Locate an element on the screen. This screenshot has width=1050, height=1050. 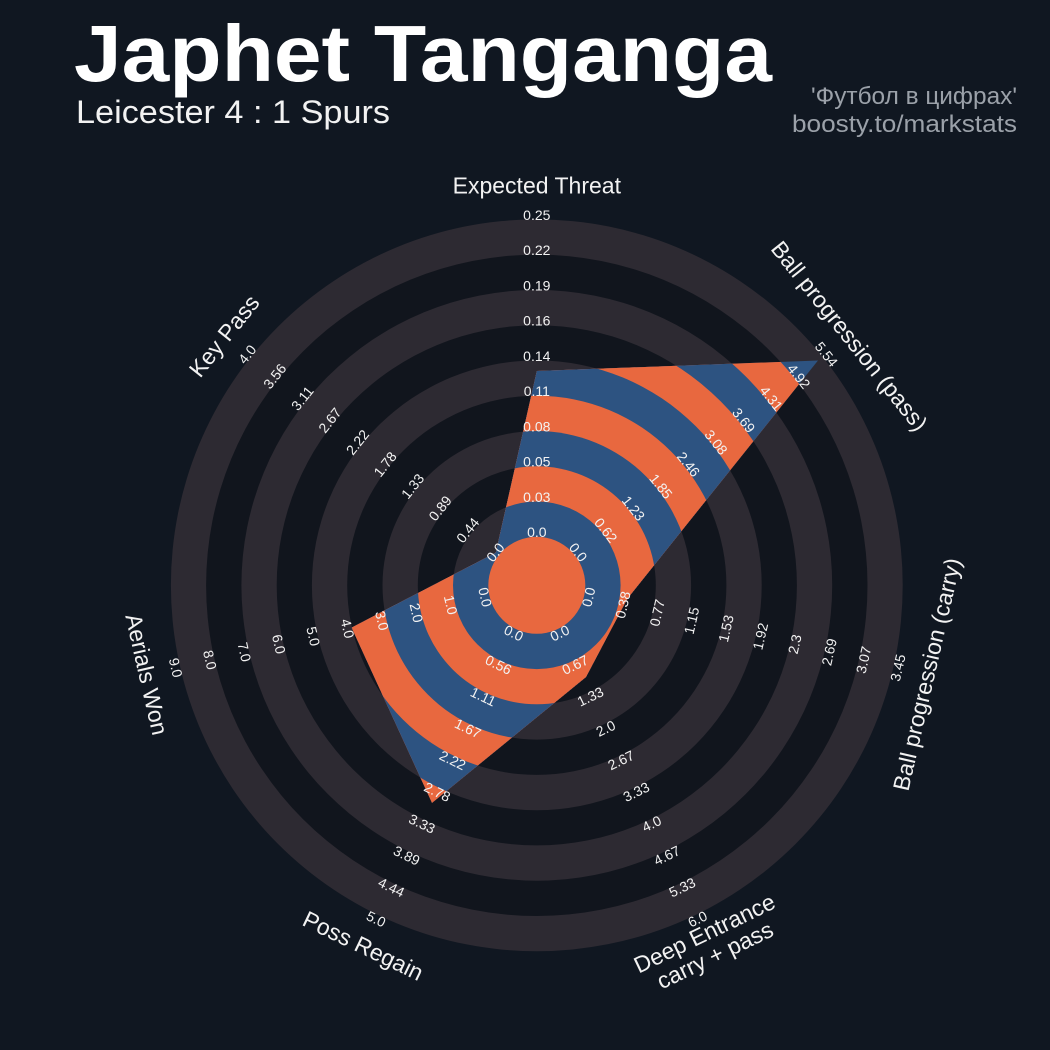
svg-text: 0.25 is located at coordinates (536, 215).